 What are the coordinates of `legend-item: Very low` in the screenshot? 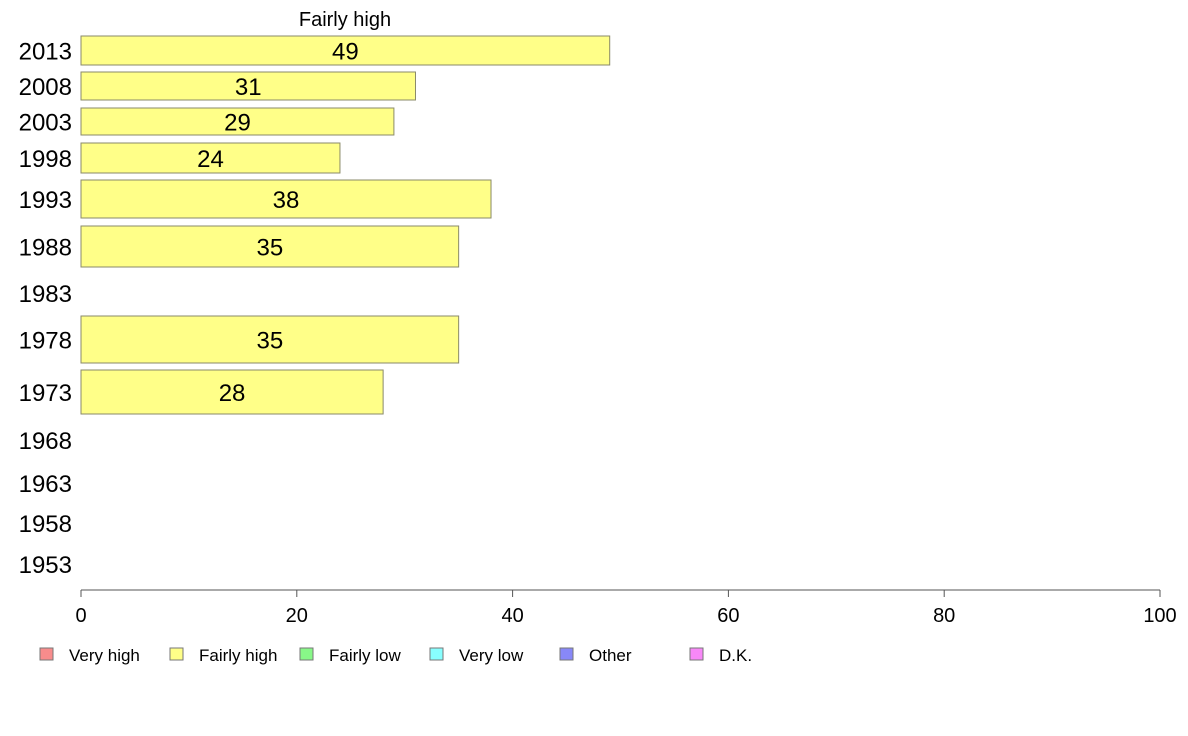 It's located at (476, 655).